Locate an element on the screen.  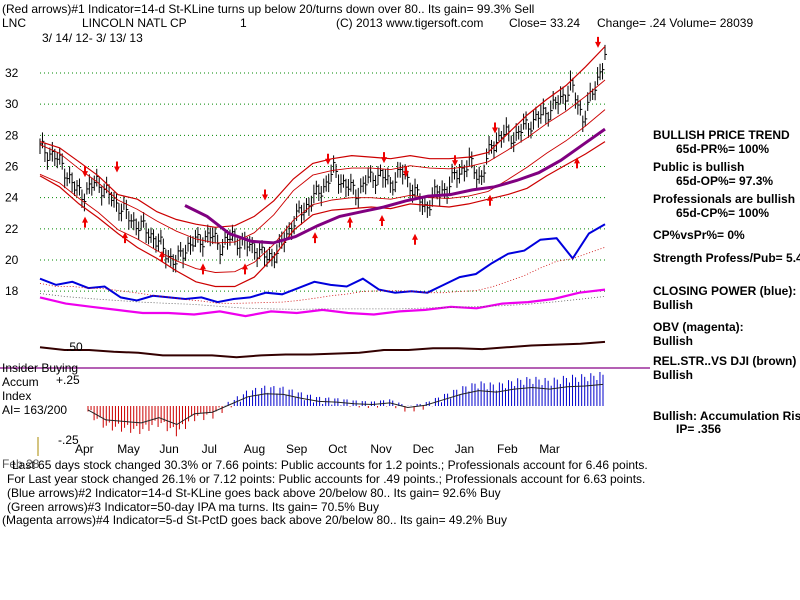
obv-ma-line is located at coordinates (322, 301).